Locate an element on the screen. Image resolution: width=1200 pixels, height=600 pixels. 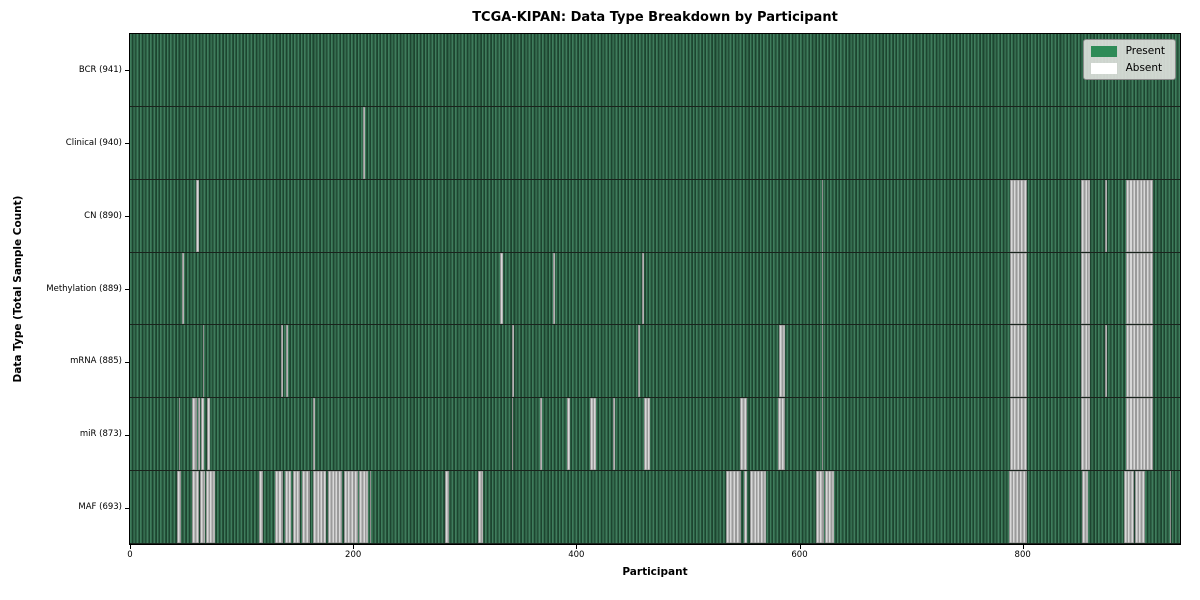
legend-absent-label: Absent is located at coordinates (1144, 68).